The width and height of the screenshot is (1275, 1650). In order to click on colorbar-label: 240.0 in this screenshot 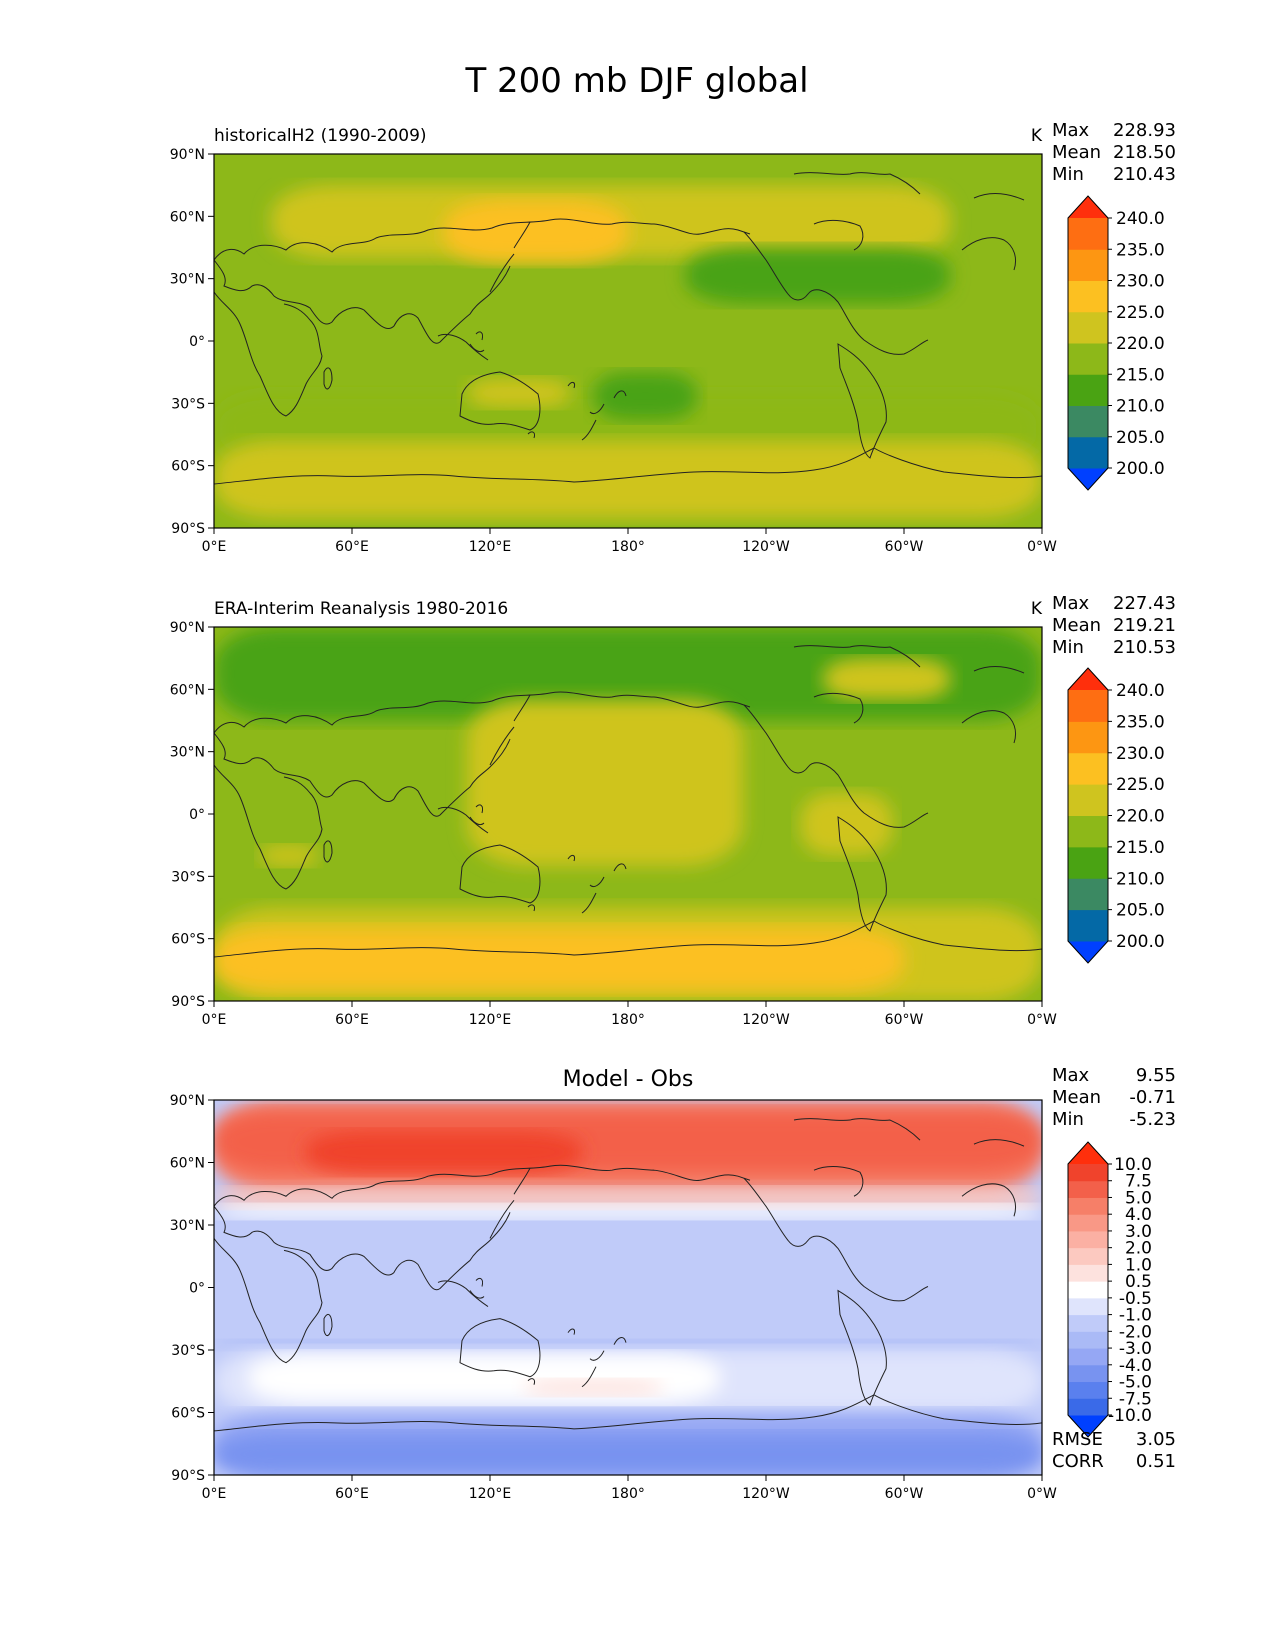, I will do `click(1140, 691)`.